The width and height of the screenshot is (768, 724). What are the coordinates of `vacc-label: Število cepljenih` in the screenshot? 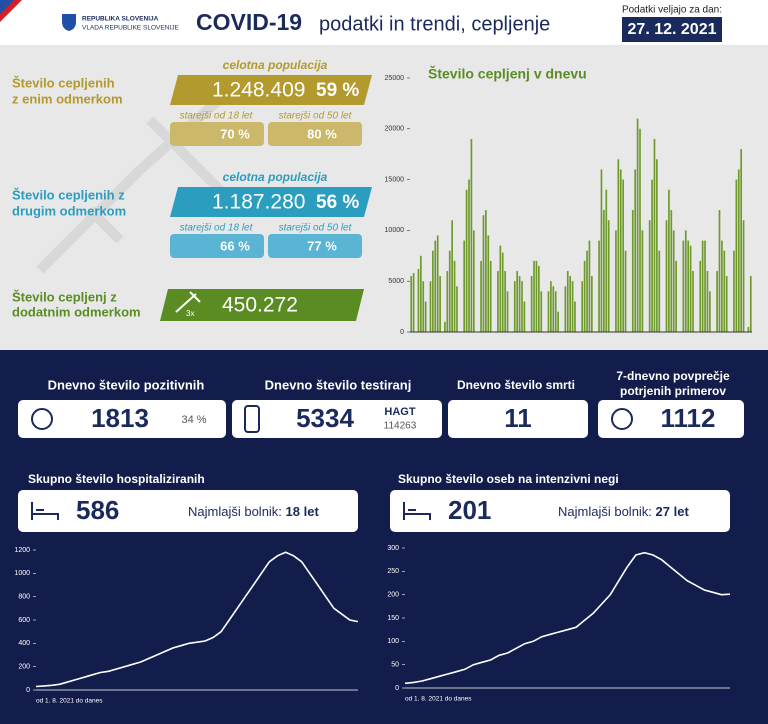 It's located at (63, 82).